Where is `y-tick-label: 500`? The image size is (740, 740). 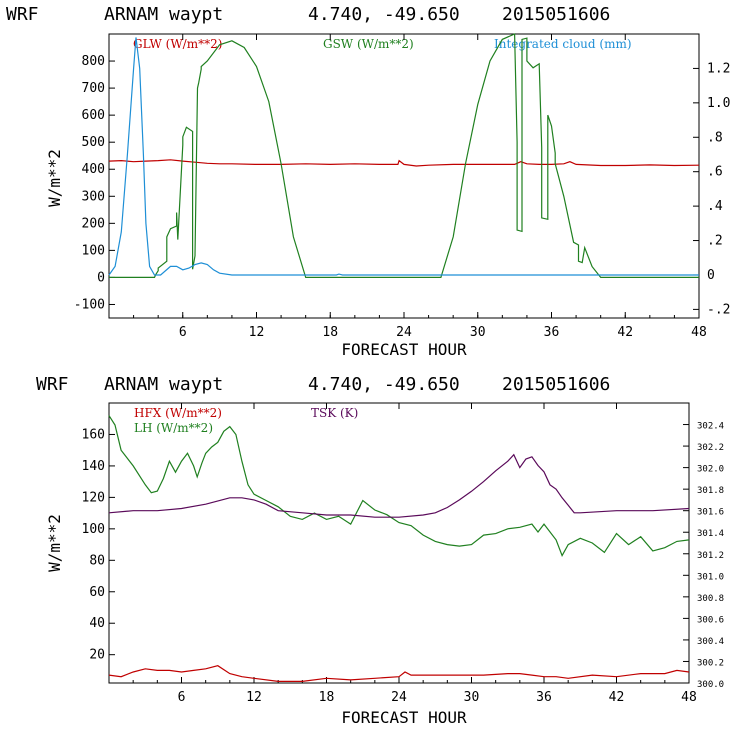 y-tick-label: 500 is located at coordinates (93, 142).